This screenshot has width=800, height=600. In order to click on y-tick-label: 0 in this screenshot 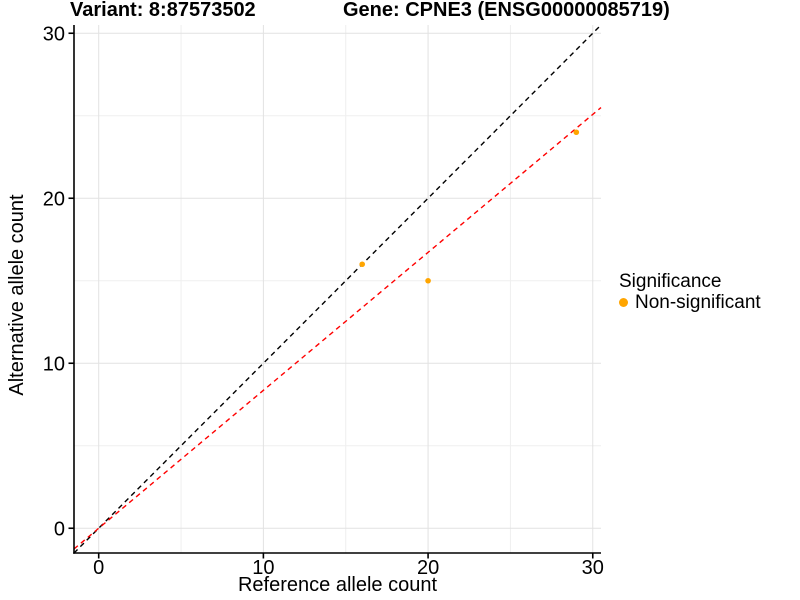, I will do `click(59, 529)`.